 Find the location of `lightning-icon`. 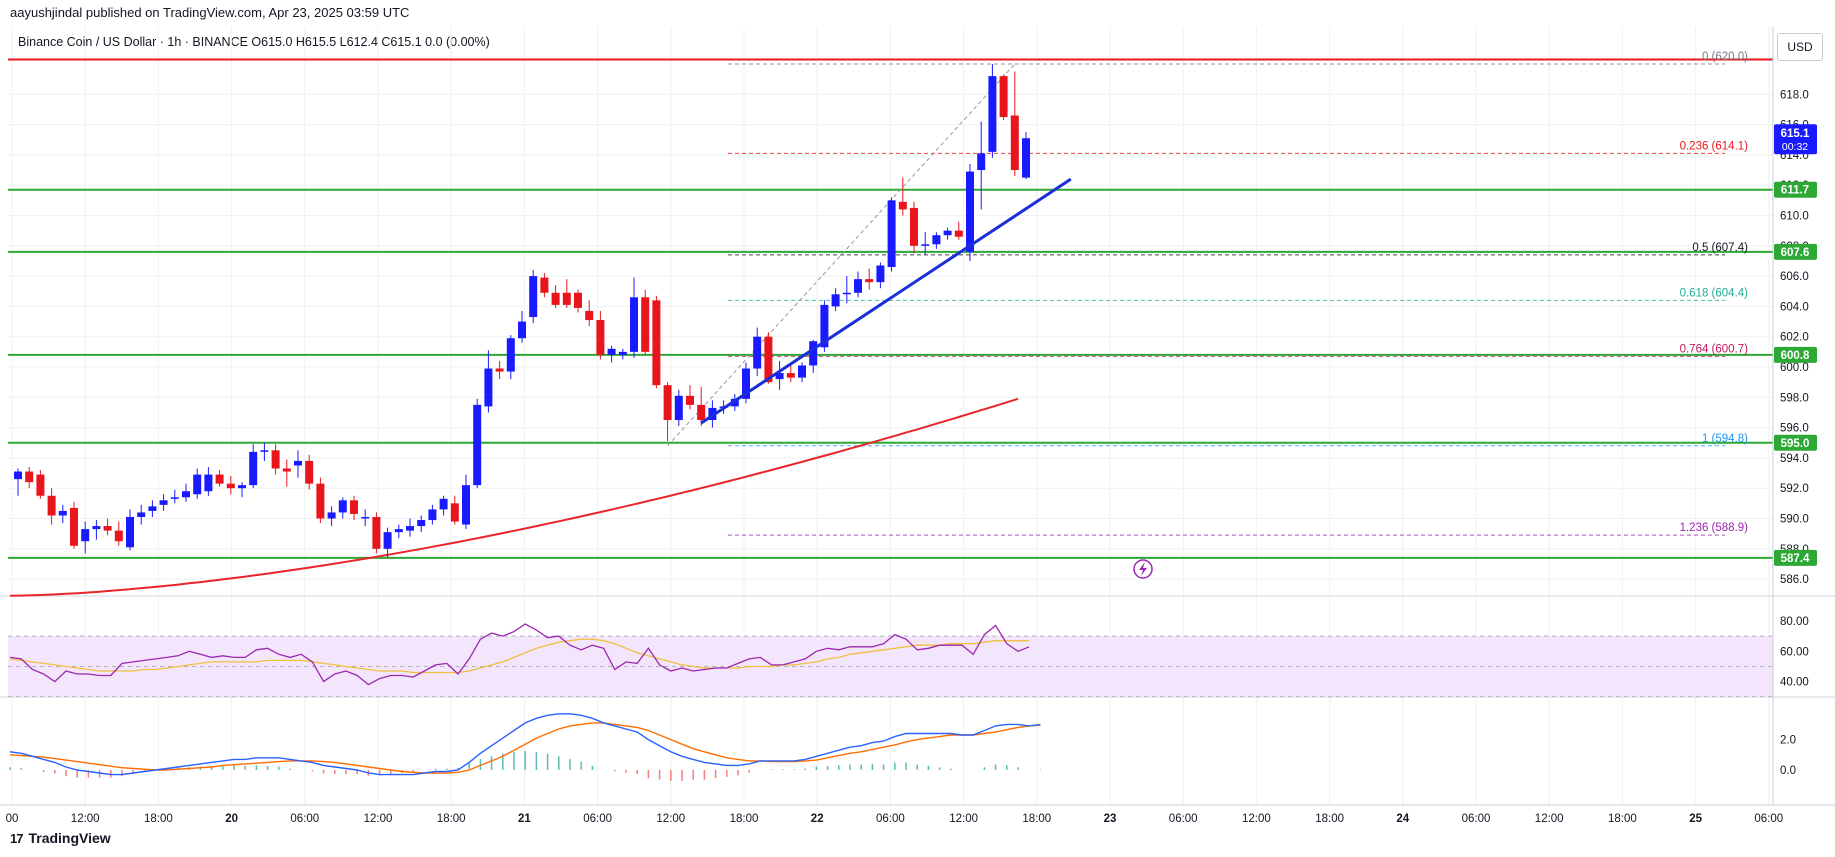

lightning-icon is located at coordinates (1143, 569).